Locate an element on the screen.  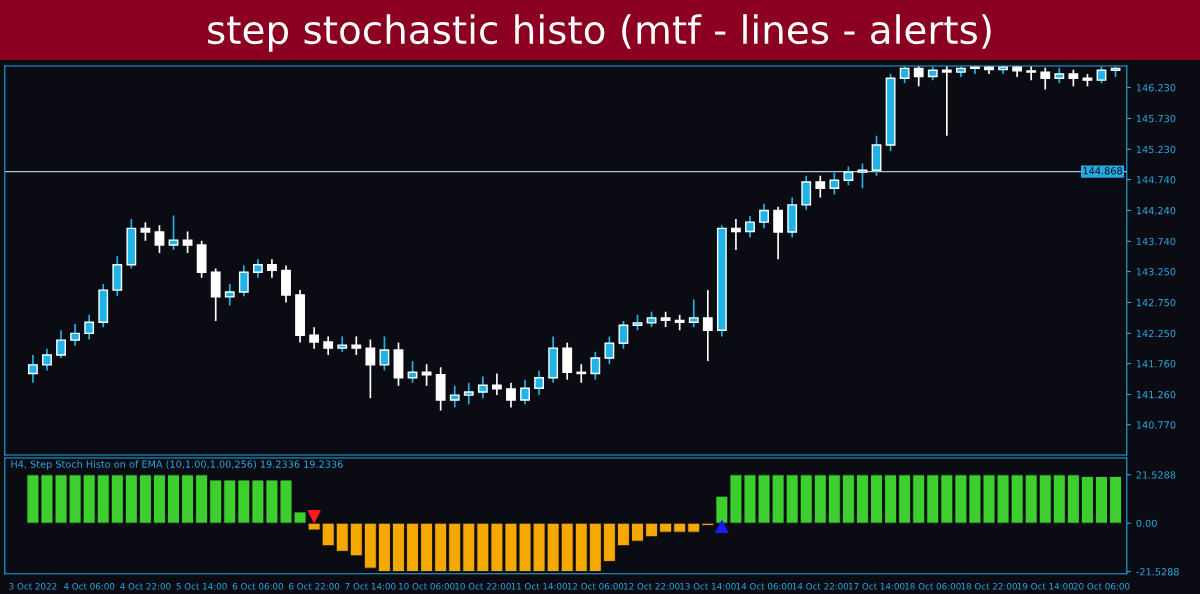
x-tick-label: 17 Oct 14:00 is located at coordinates (876, 586).